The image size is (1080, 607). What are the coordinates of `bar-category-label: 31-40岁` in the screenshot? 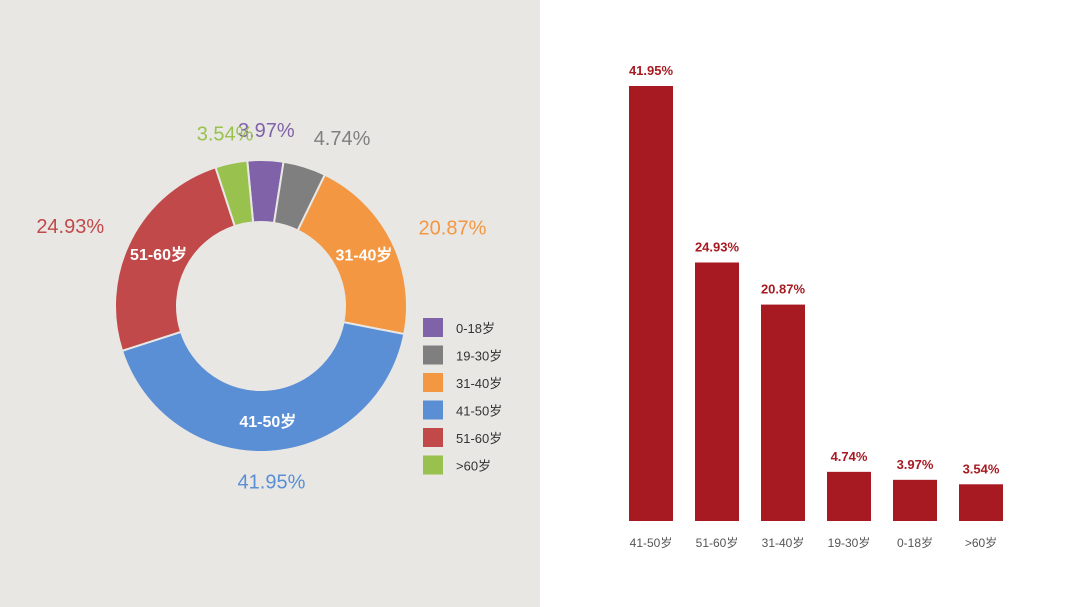 It's located at (783, 542).